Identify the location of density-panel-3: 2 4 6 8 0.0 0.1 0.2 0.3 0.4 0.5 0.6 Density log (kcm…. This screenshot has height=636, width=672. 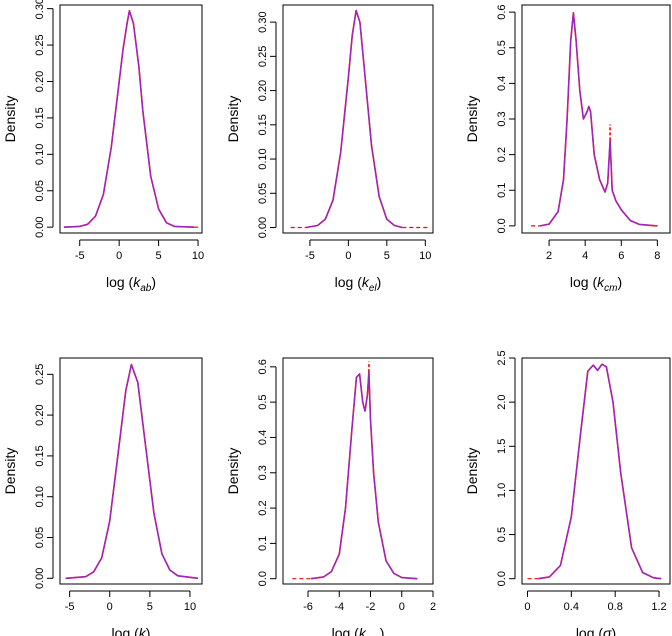
(567, 149).